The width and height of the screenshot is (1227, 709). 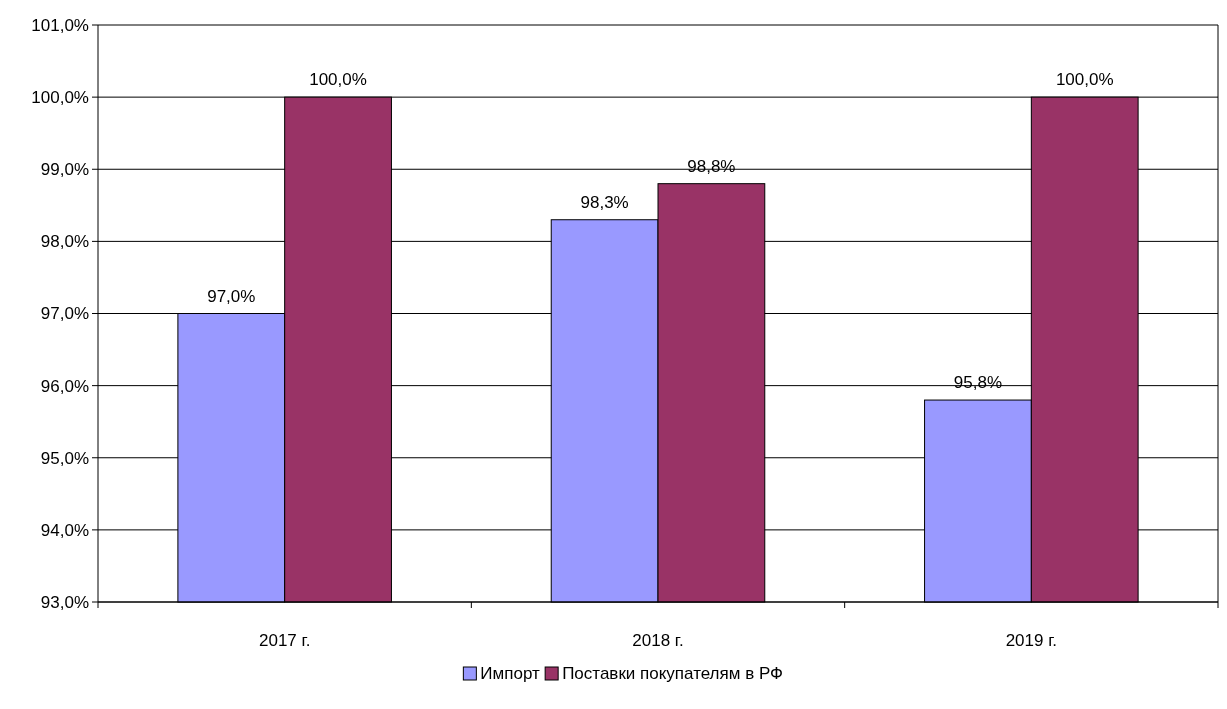 What do you see at coordinates (64, 242) in the screenshot?
I see `y-tick-label: 98,0%` at bounding box center [64, 242].